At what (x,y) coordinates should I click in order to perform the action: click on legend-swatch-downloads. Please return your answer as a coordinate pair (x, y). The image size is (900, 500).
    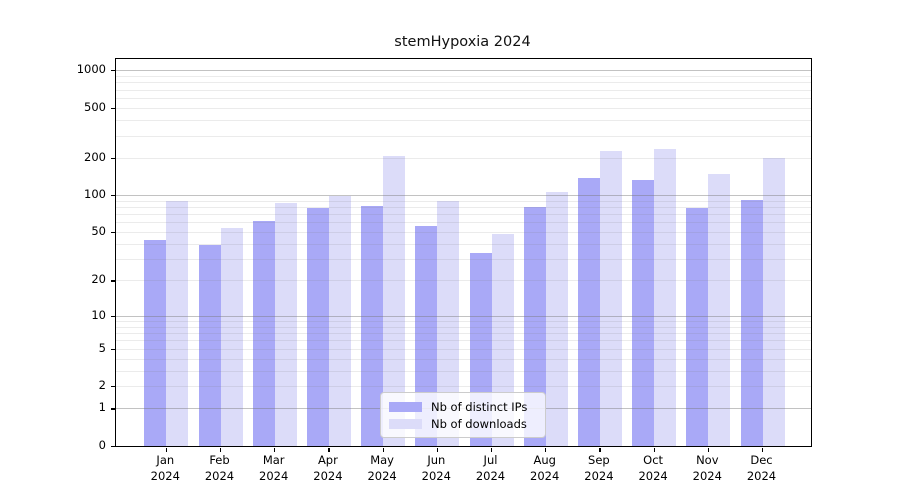
    Looking at the image, I should click on (405, 423).